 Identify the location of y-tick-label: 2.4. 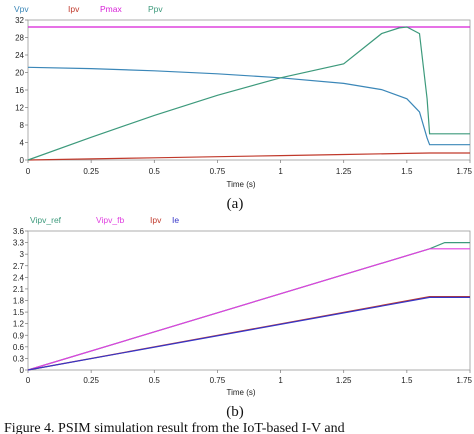
(19, 277).